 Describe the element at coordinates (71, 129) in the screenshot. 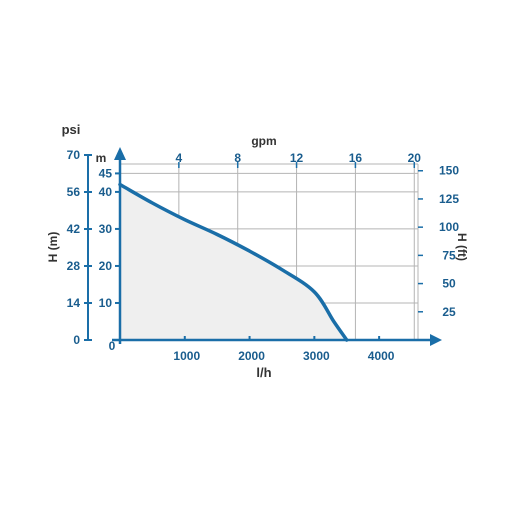

I see `psi-axis-title: psi` at that location.